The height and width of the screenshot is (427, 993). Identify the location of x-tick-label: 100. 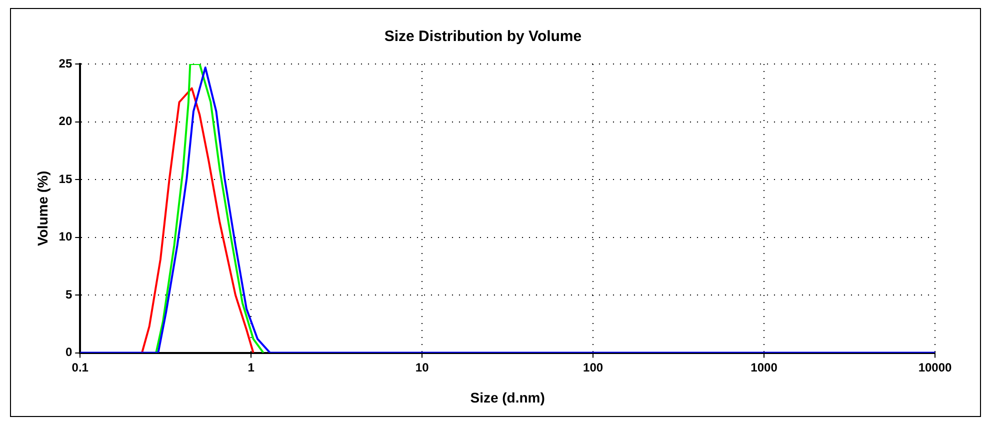
(593, 367).